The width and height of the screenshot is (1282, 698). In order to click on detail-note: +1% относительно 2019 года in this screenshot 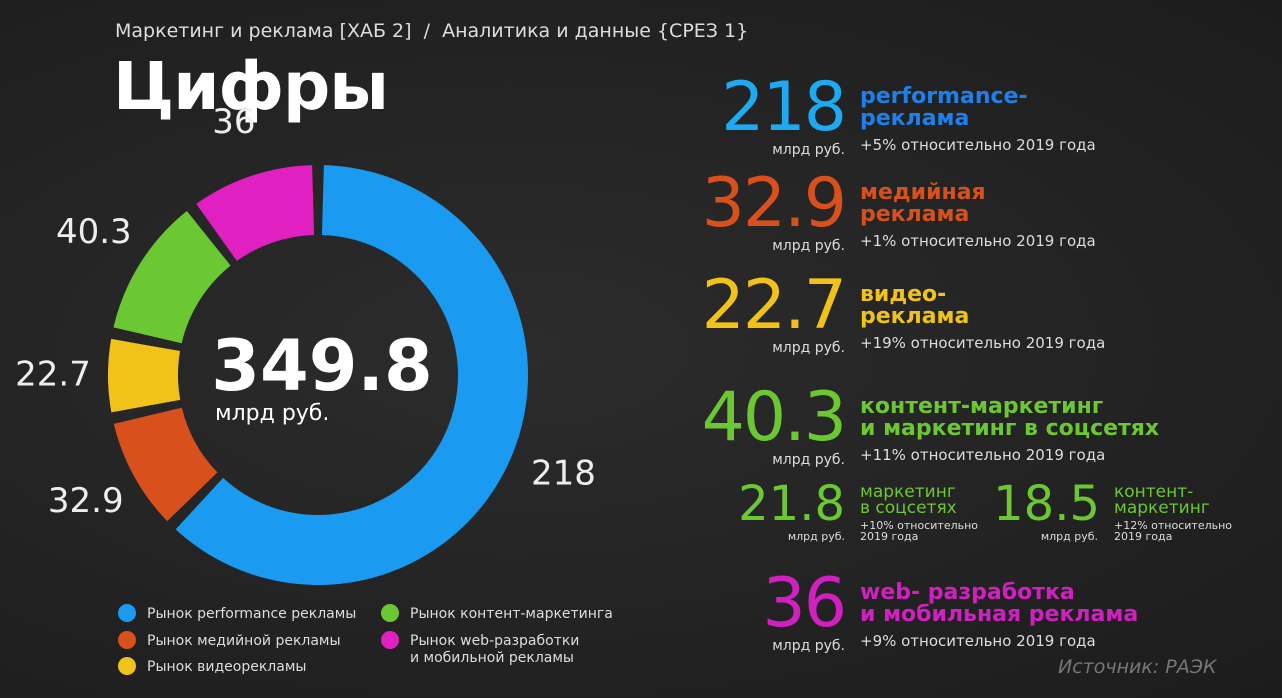, I will do `click(978, 241)`.